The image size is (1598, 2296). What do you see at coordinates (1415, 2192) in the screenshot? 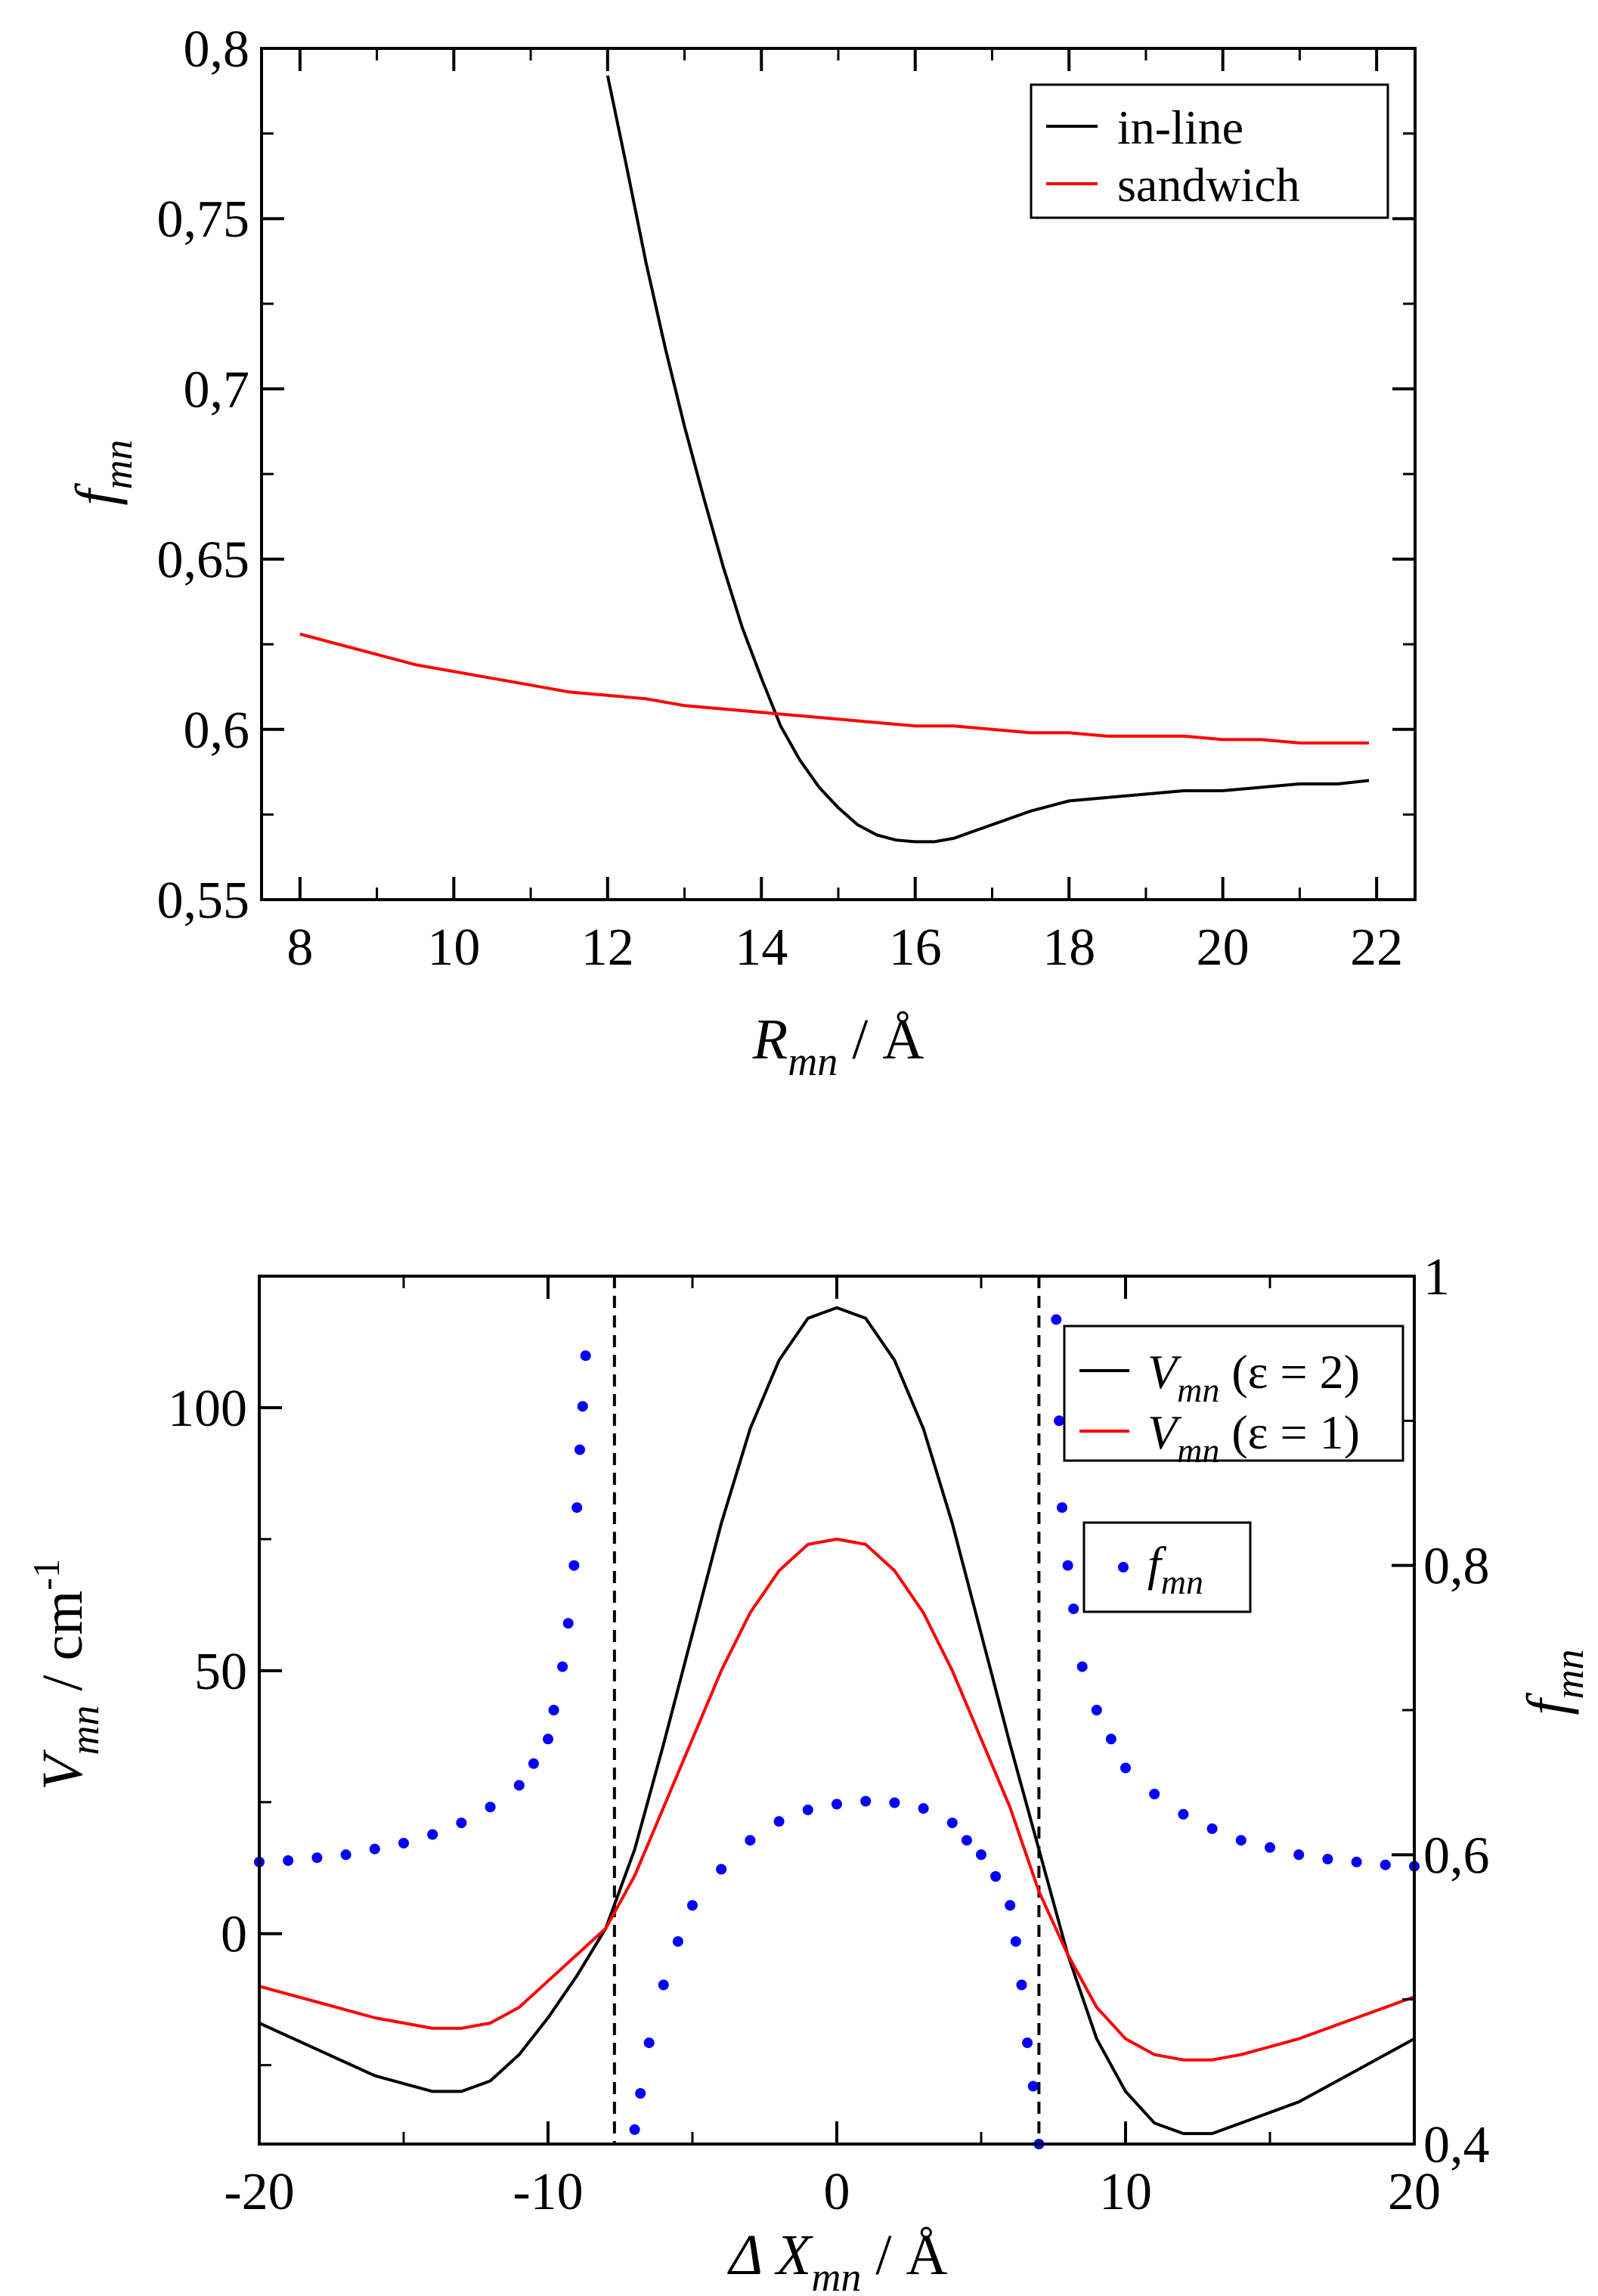
I see `bottom-x-tick-label: 20` at bounding box center [1415, 2192].